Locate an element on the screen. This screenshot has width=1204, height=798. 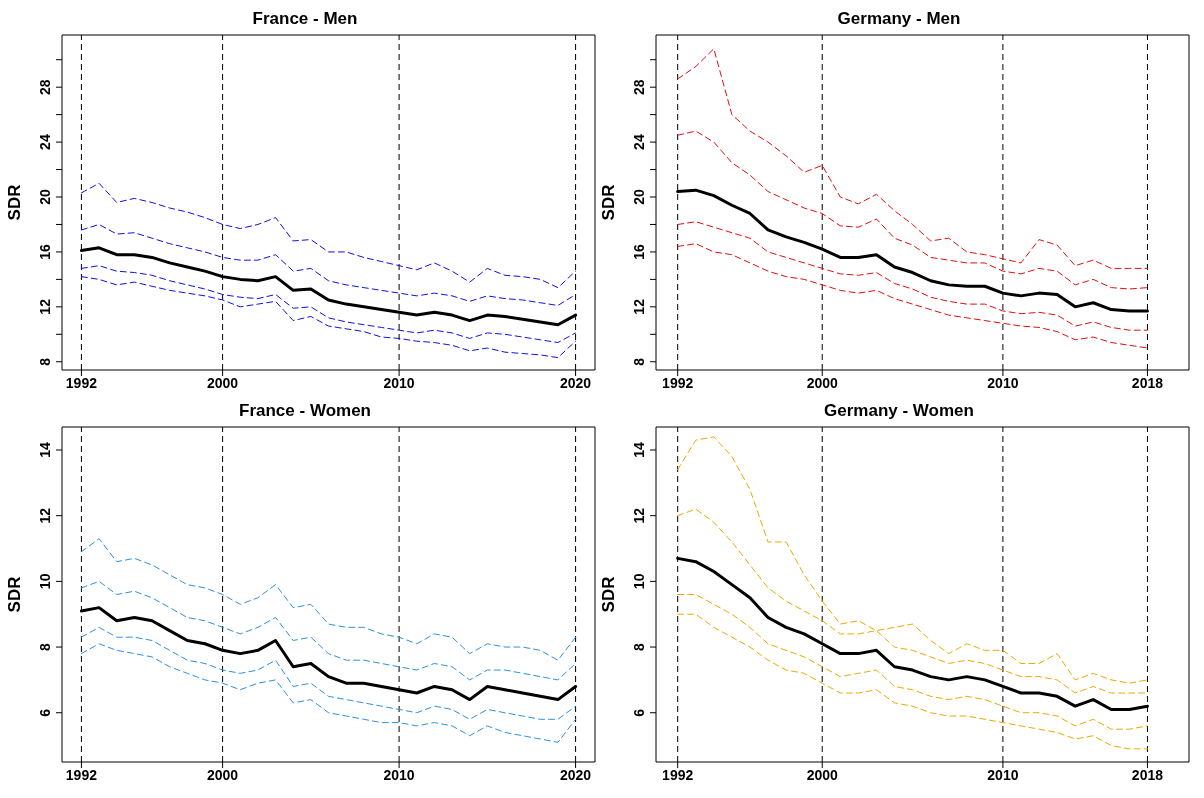
chart-title: France - Men is located at coordinates (305, 19).